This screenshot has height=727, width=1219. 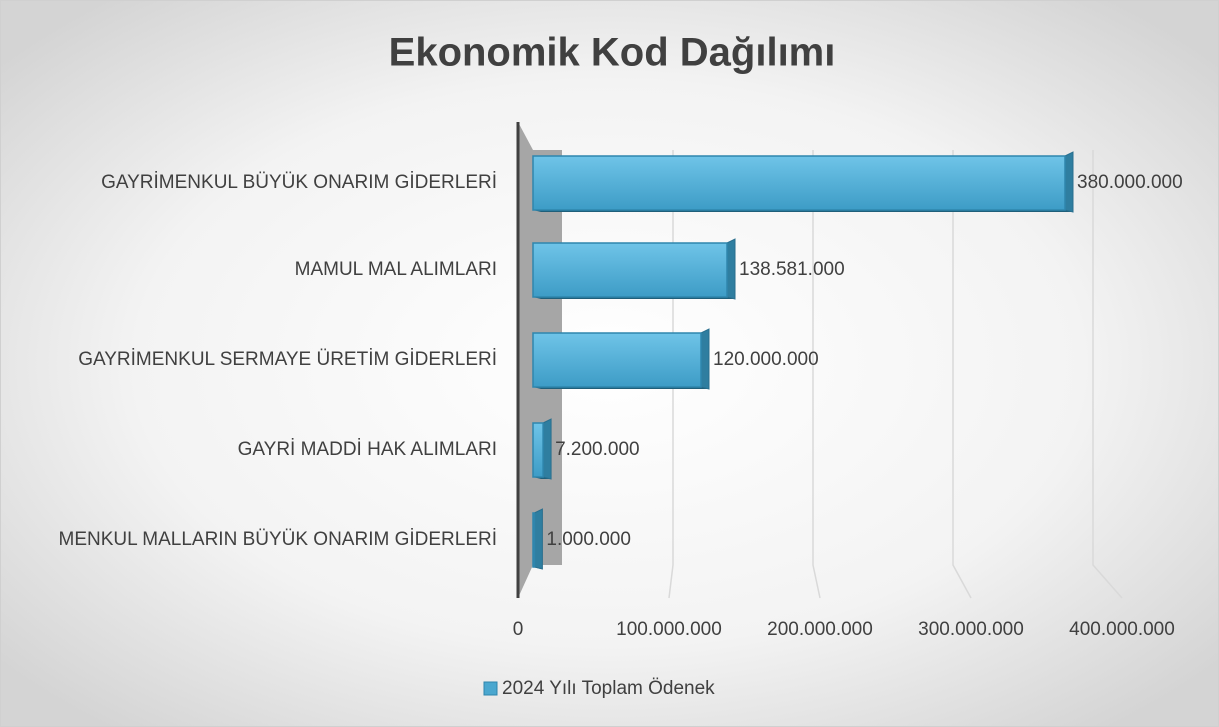 What do you see at coordinates (287, 359) in the screenshot?
I see `category-label: GAYRİMENKUL SERMAYE ÜRETİM GİDERLERİ` at bounding box center [287, 359].